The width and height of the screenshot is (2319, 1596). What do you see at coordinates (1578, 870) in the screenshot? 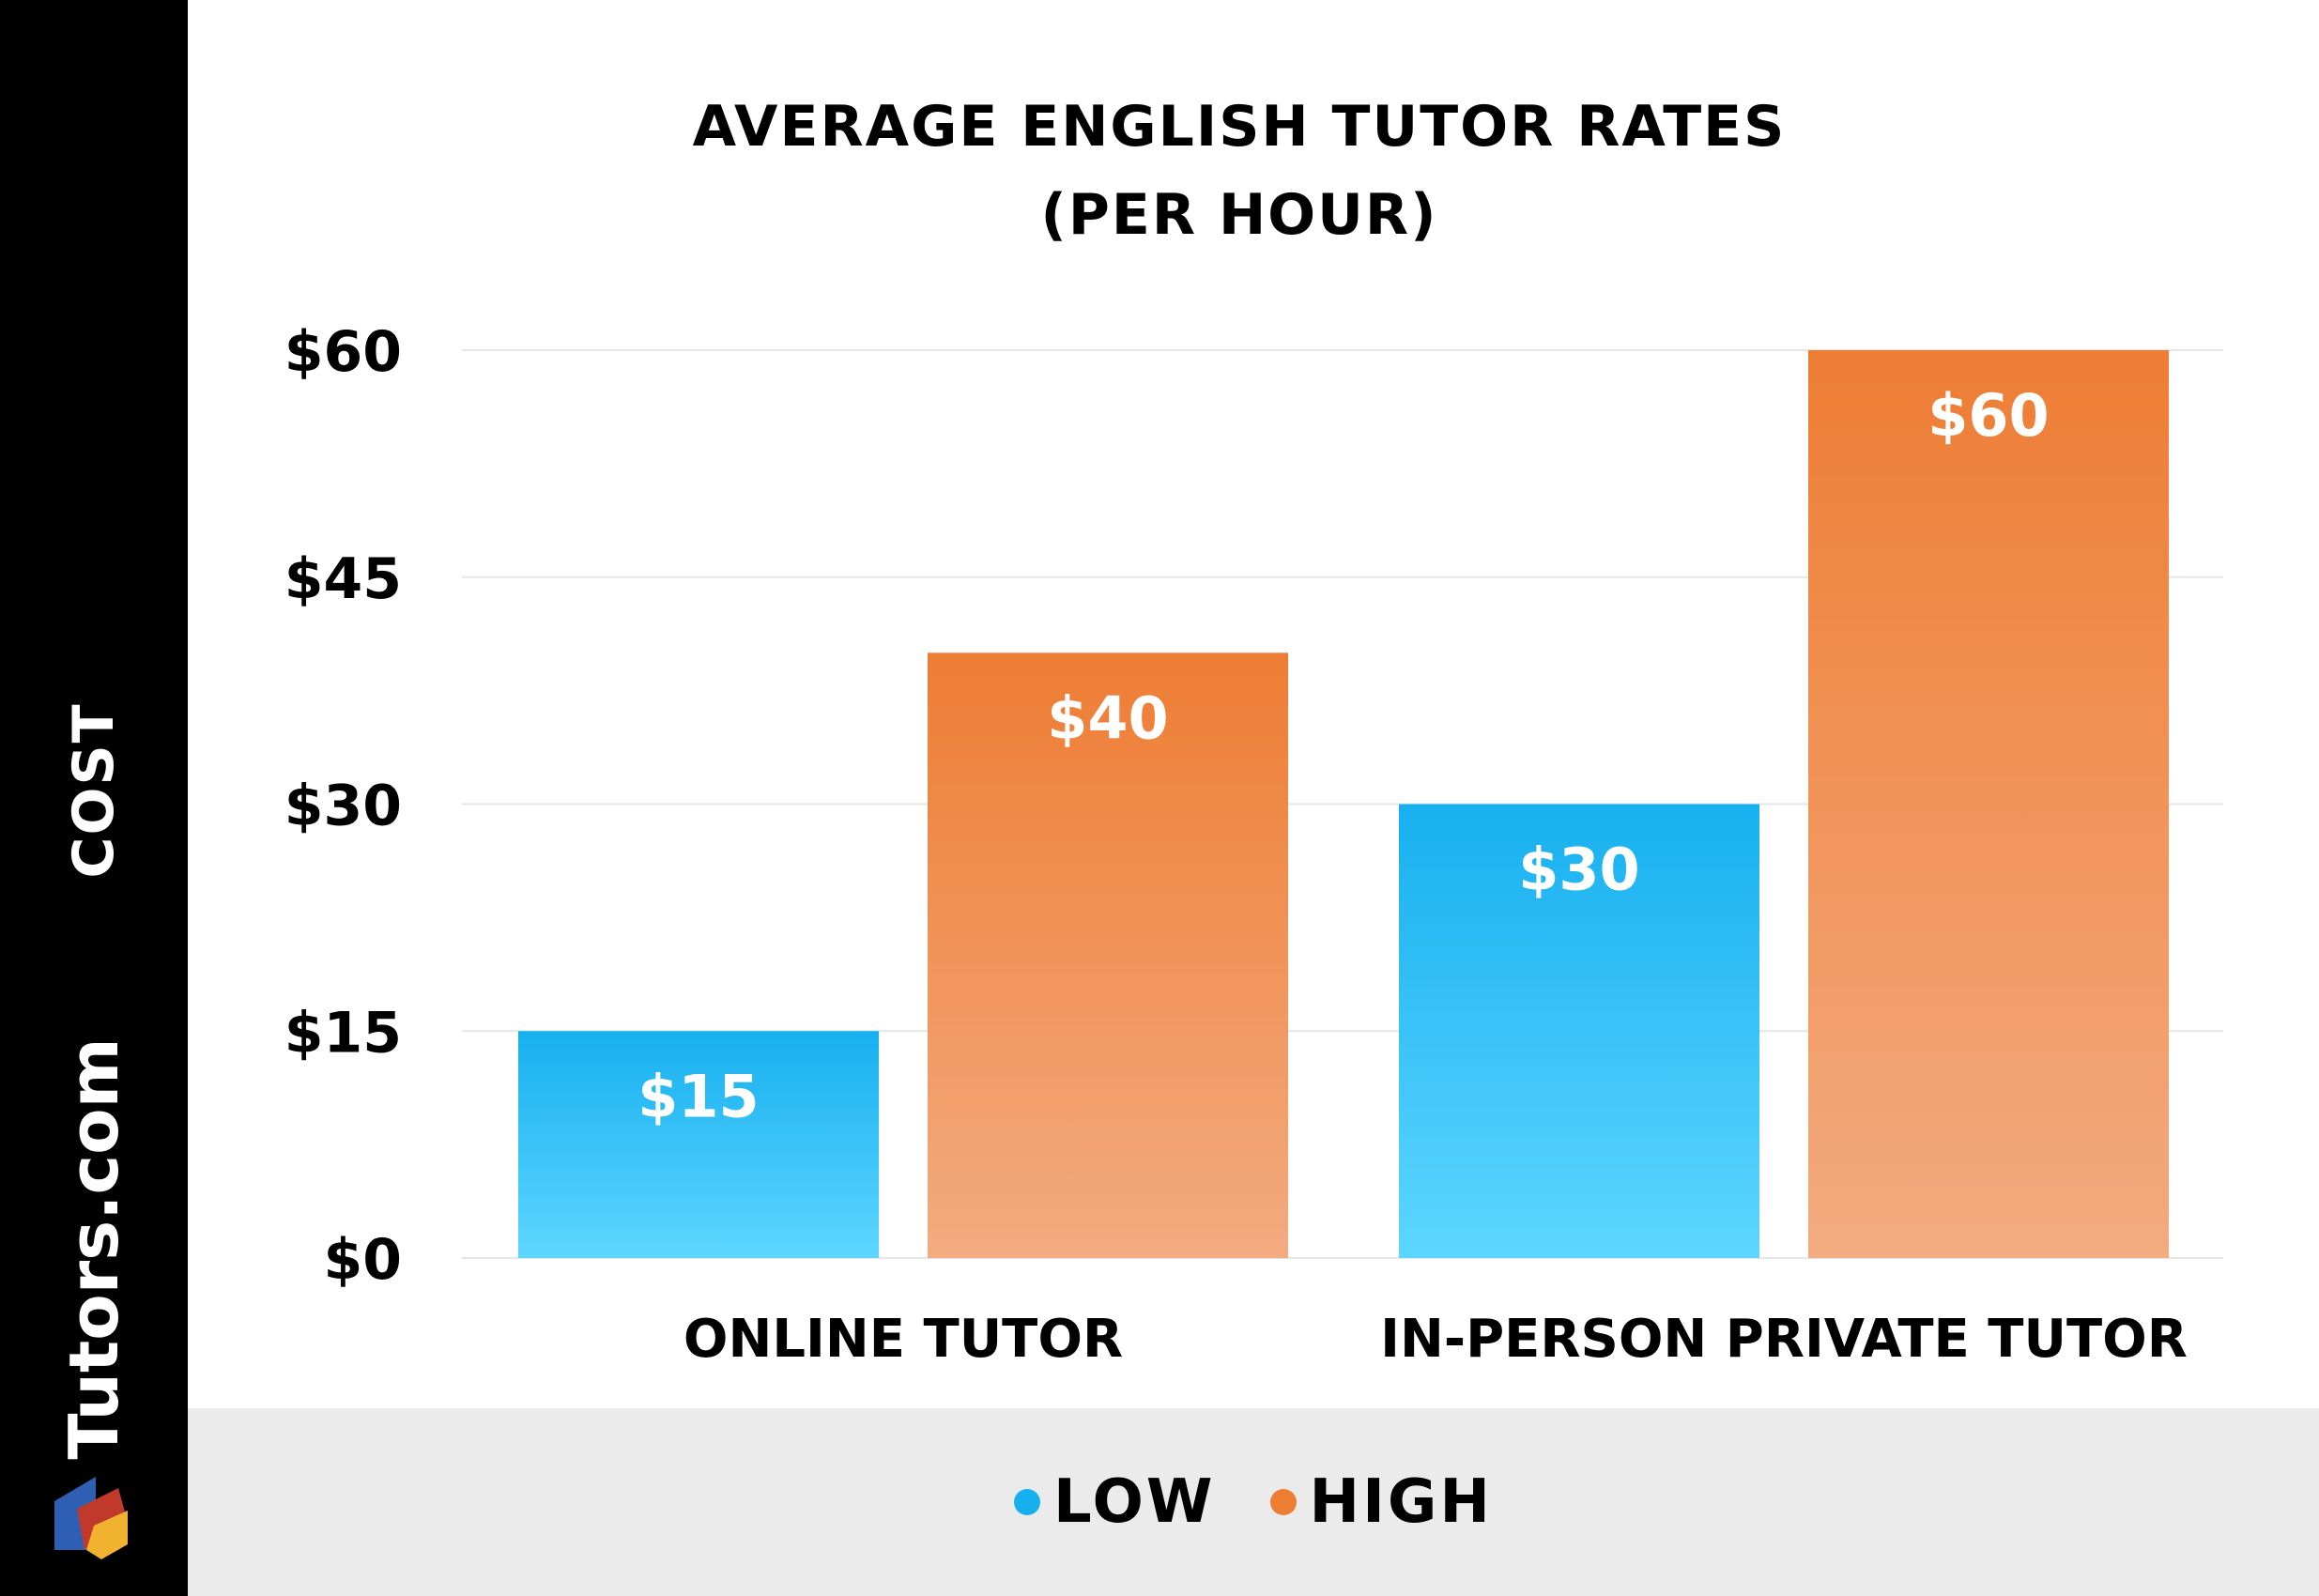
I see `bar-value-label: $30` at bounding box center [1578, 870].